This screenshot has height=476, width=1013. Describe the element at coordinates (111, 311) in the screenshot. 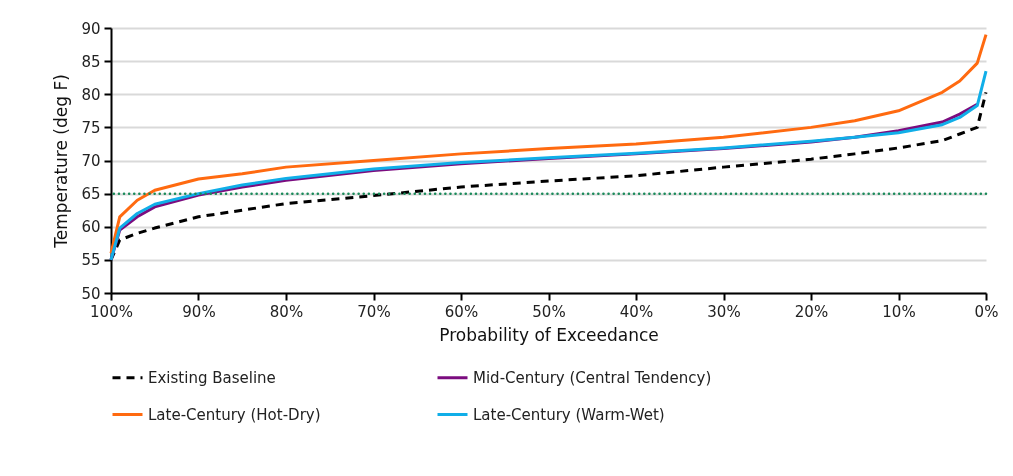

I see `x-tick-label: 100%` at that location.